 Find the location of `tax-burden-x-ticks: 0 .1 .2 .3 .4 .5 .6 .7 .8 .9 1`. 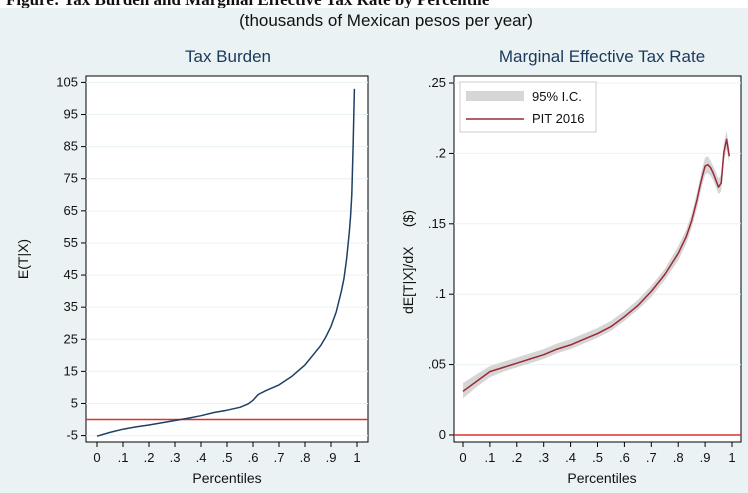

tax-burden-x-ticks: 0 .1 .2 .3 .4 .5 .6 .7 .8 .9 1 is located at coordinates (227, 453).